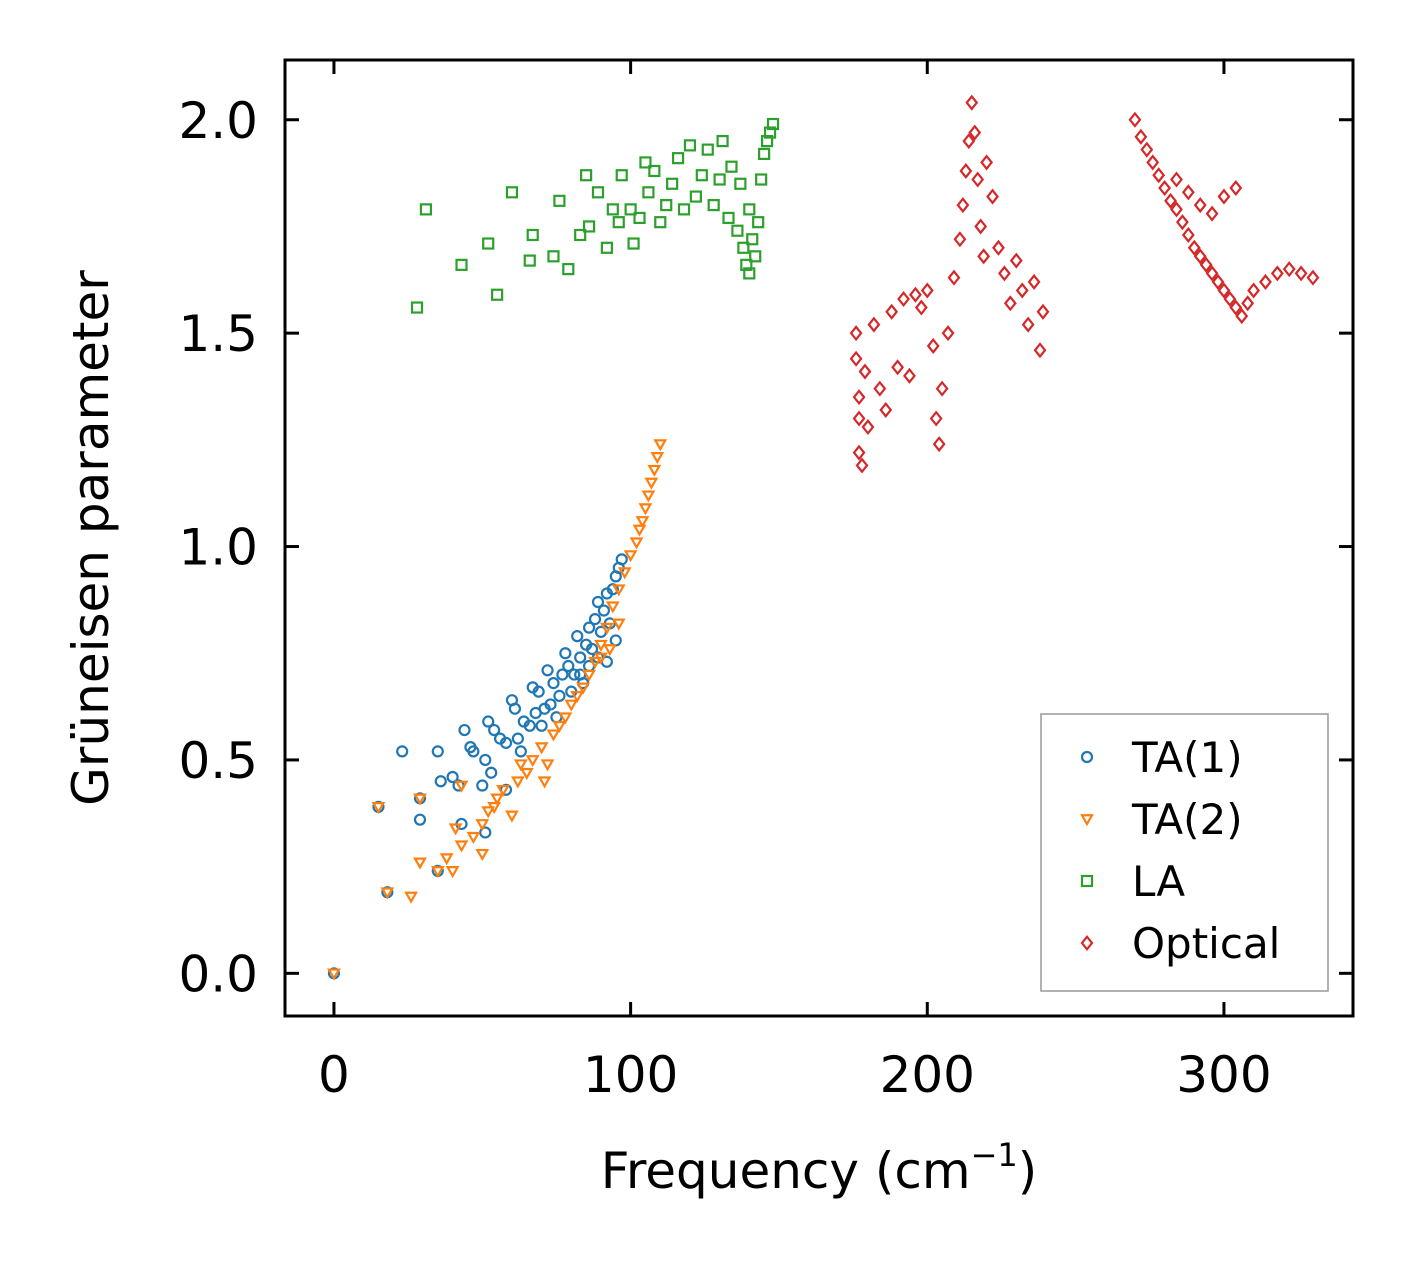 Image resolution: width=1413 pixels, height=1264 pixels. What do you see at coordinates (1158, 881) in the screenshot?
I see `legend-label-la: LA` at bounding box center [1158, 881].